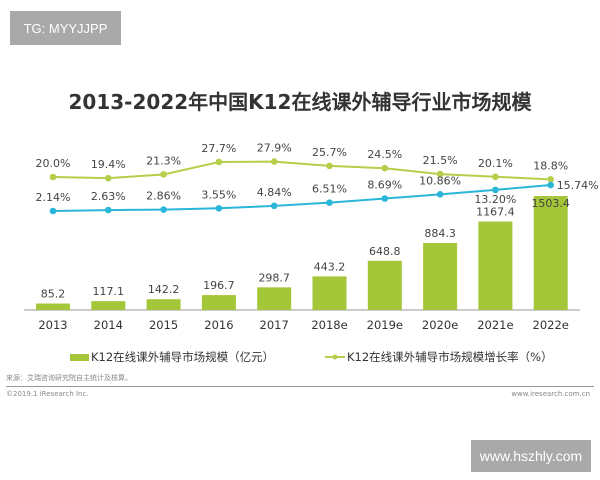 This screenshot has height=480, width=600. What do you see at coordinates (440, 180) in the screenshot?
I see `line-data-label: 10.86%` at bounding box center [440, 180].